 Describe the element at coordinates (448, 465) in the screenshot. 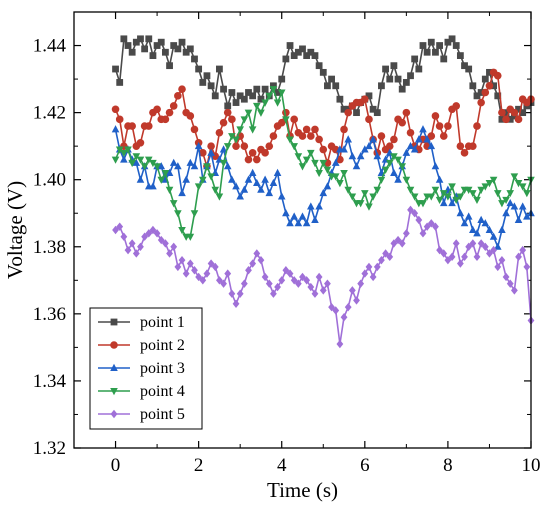

I see `x-tick-label: 8` at that location.